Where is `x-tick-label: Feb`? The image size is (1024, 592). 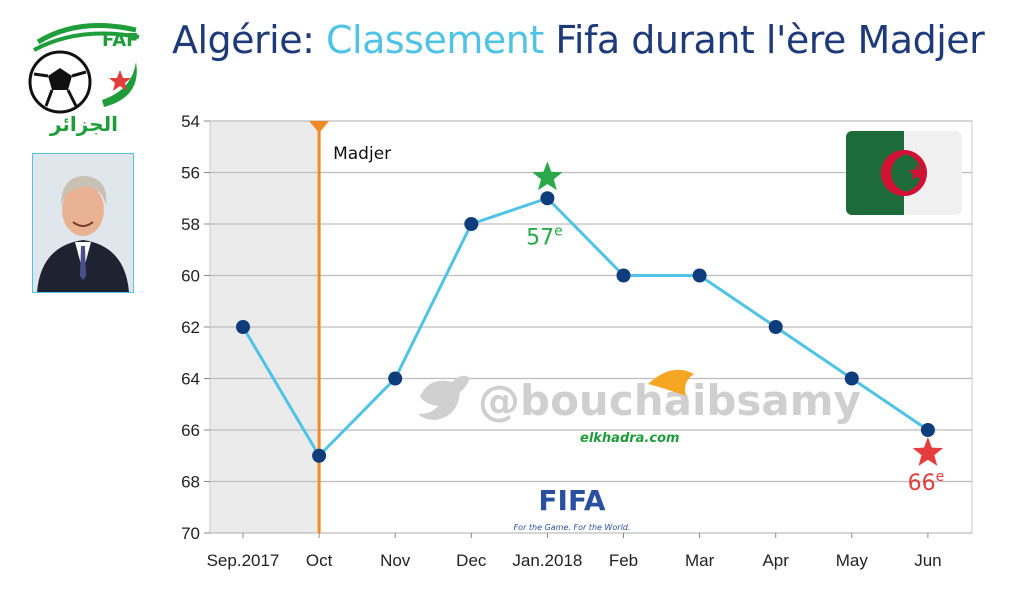
x-tick-label: Feb is located at coordinates (623, 560).